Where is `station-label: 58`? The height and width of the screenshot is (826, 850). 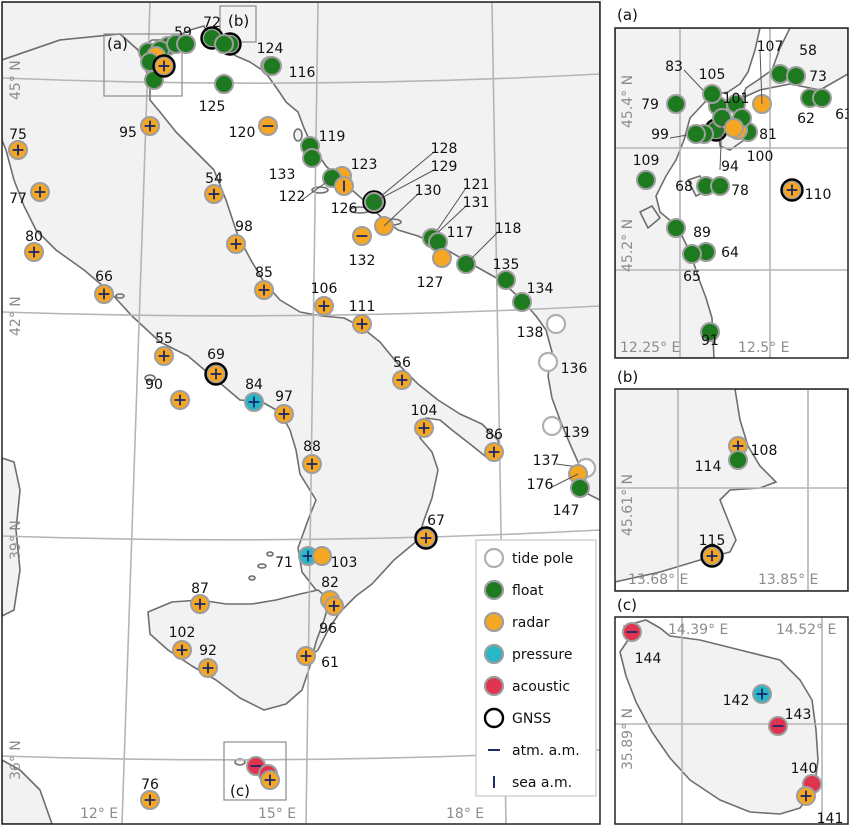 station-label: 58 is located at coordinates (808, 51).